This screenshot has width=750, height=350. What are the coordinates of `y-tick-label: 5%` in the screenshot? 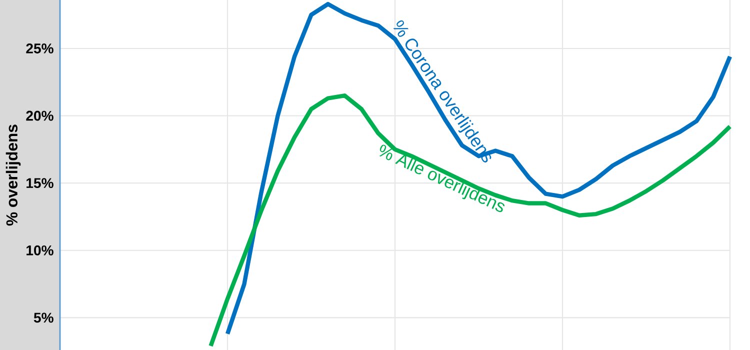 It's located at (44, 317).